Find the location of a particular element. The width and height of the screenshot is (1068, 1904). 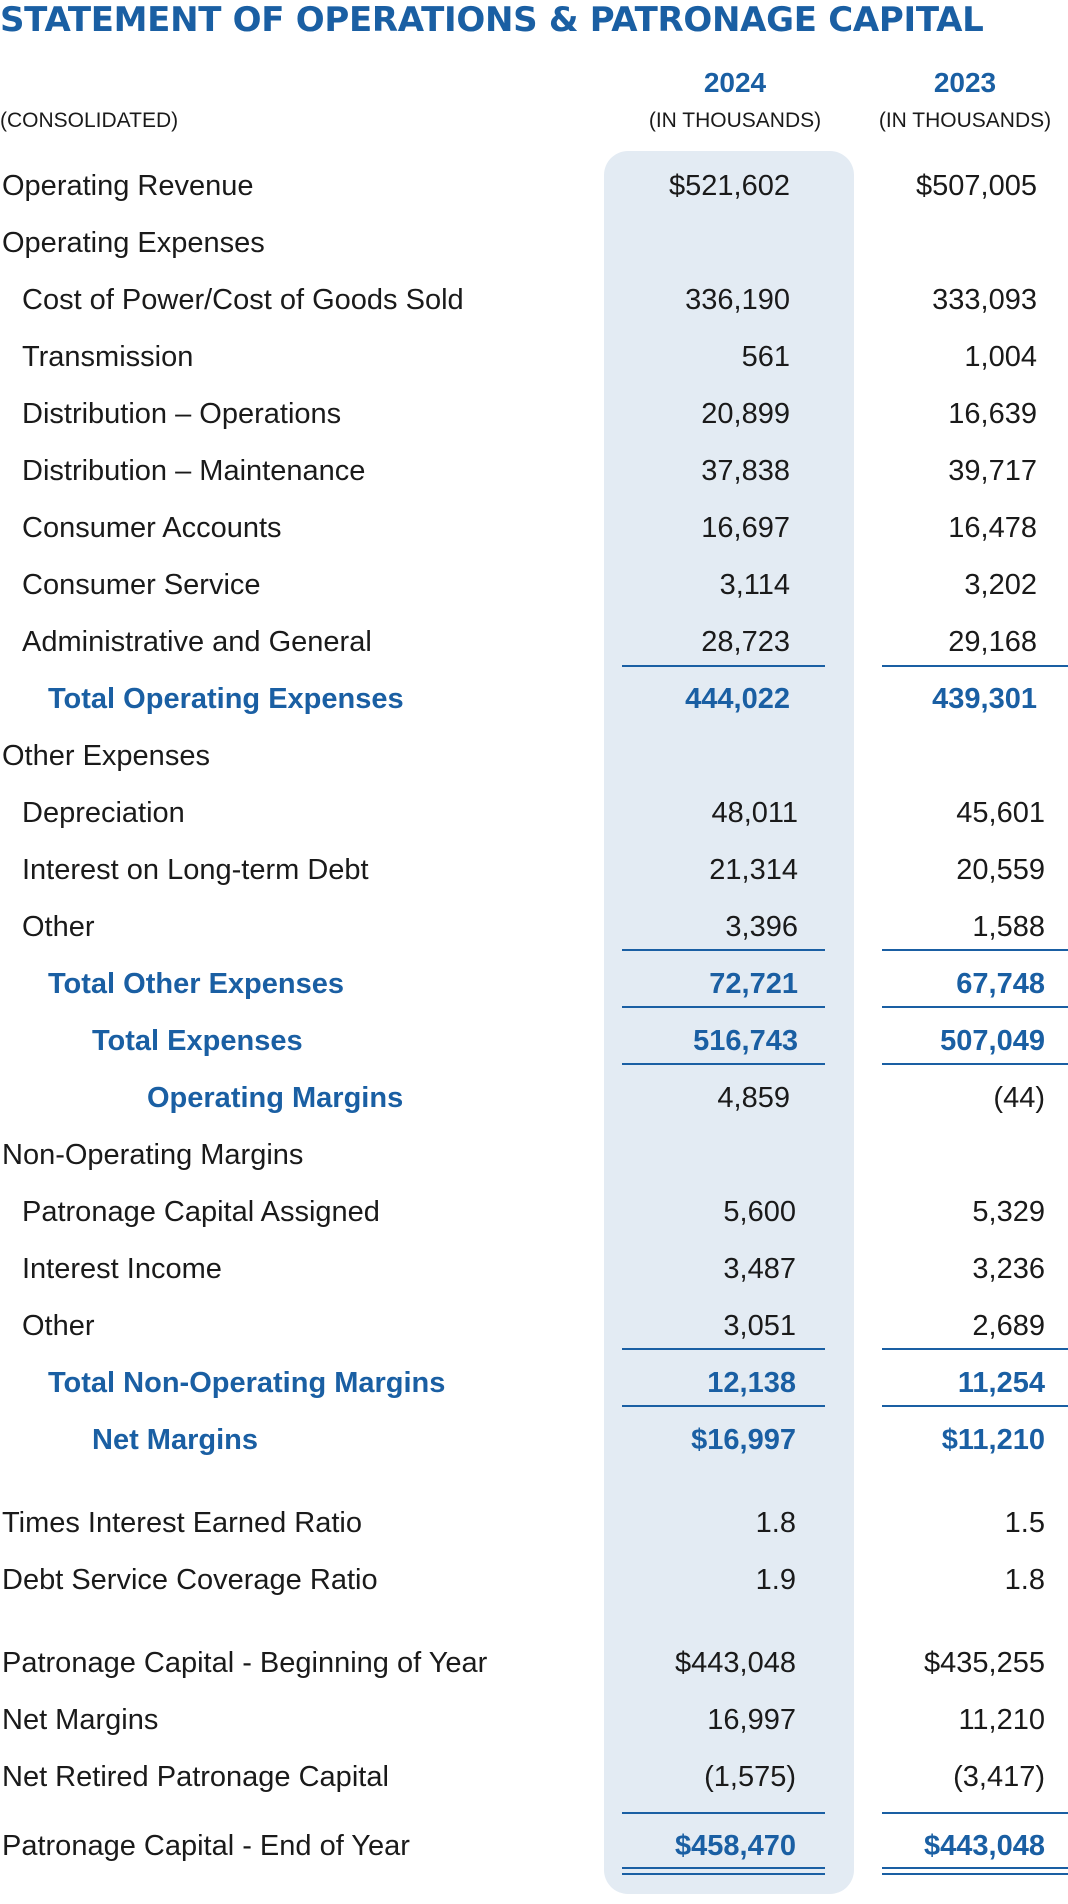

value-2024: 336,190 is located at coordinates (737, 300).